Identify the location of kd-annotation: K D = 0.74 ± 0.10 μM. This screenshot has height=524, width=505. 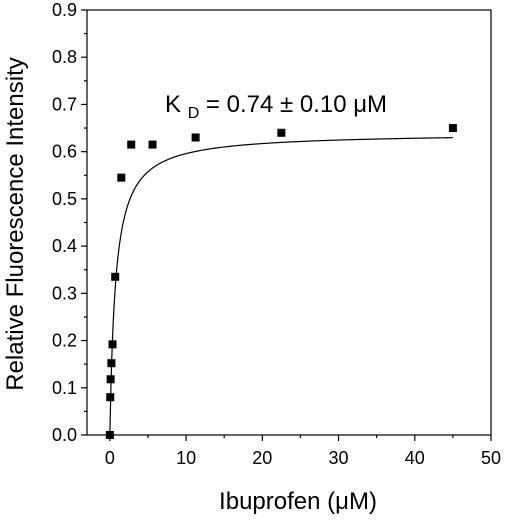
(276, 107).